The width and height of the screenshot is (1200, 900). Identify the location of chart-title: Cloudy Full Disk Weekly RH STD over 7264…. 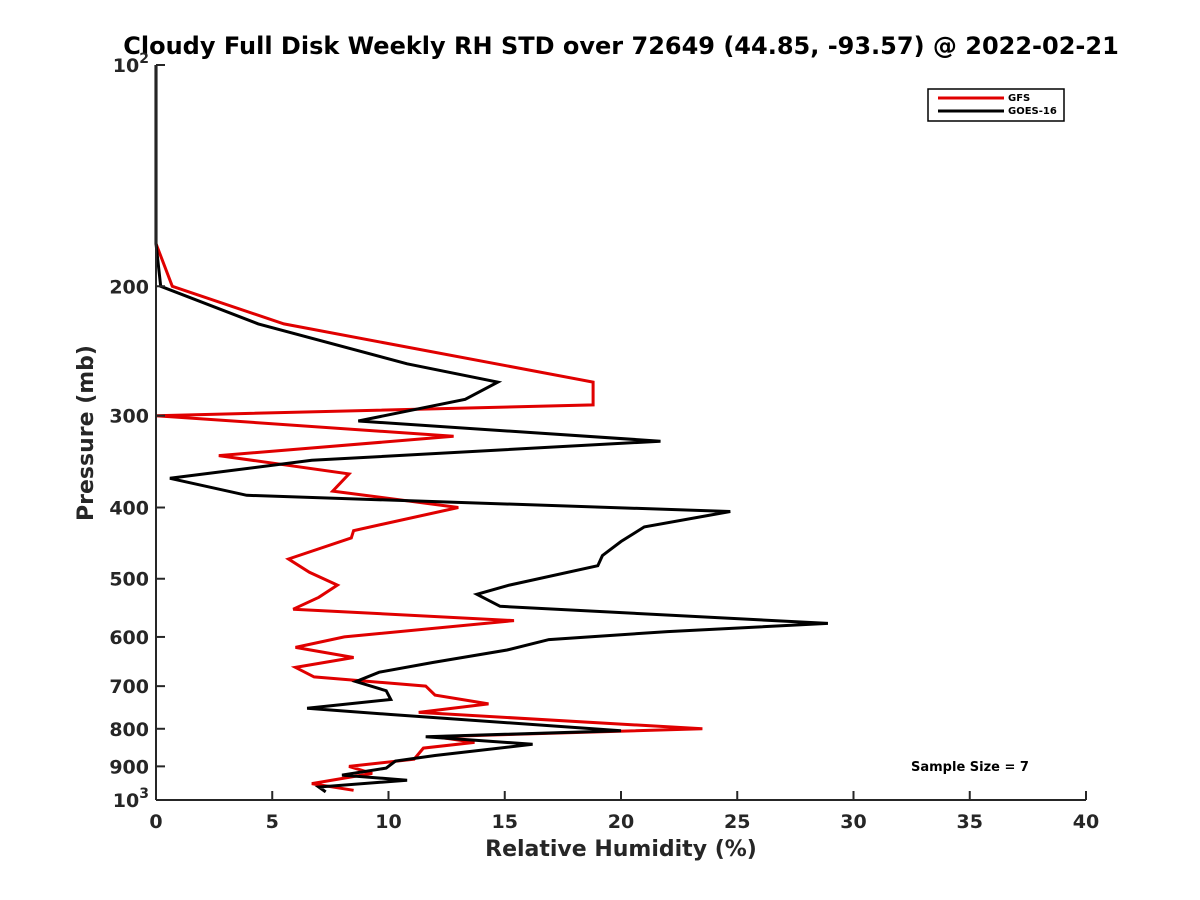
(621, 46).